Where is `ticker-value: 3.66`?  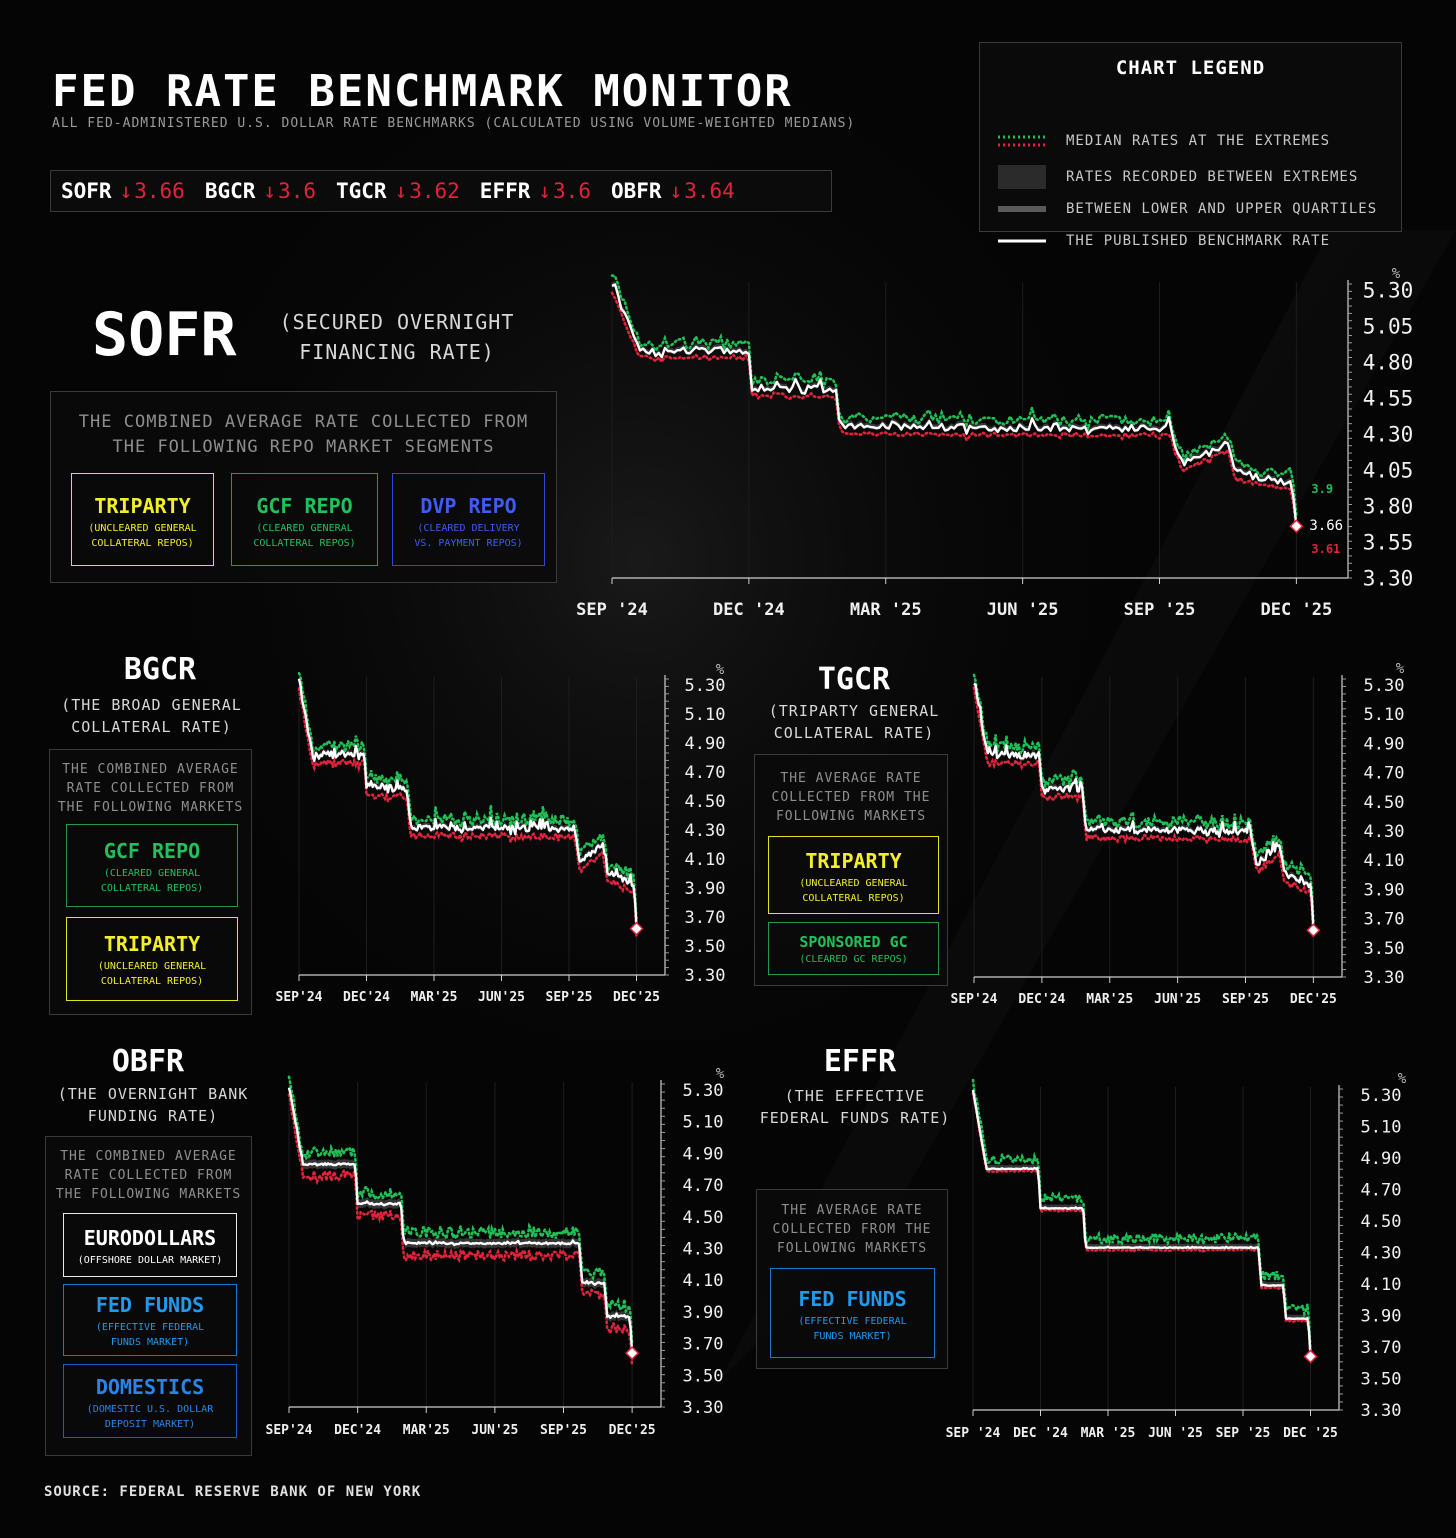 ticker-value: 3.66 is located at coordinates (159, 191).